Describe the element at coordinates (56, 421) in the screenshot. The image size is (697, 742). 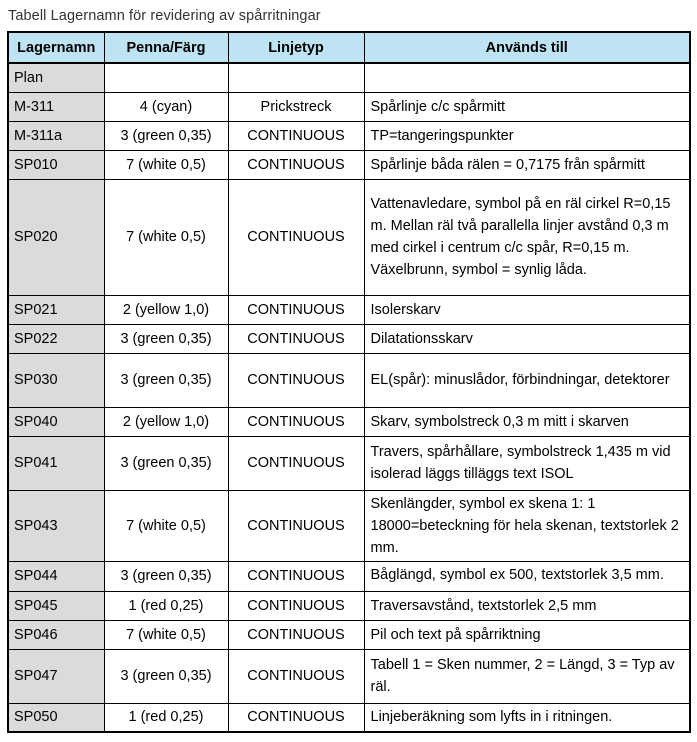
I see `cell-layer: SP040` at that location.